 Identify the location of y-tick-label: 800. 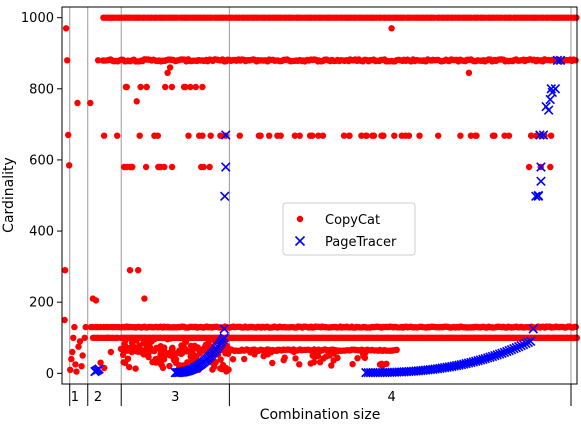
(41, 89).